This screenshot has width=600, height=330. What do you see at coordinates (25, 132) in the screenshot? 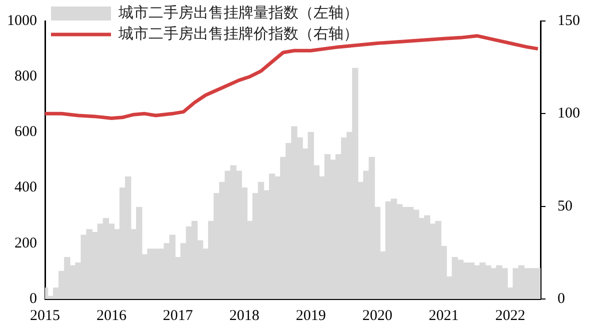
I see `y-tick-label: 600` at bounding box center [25, 132].